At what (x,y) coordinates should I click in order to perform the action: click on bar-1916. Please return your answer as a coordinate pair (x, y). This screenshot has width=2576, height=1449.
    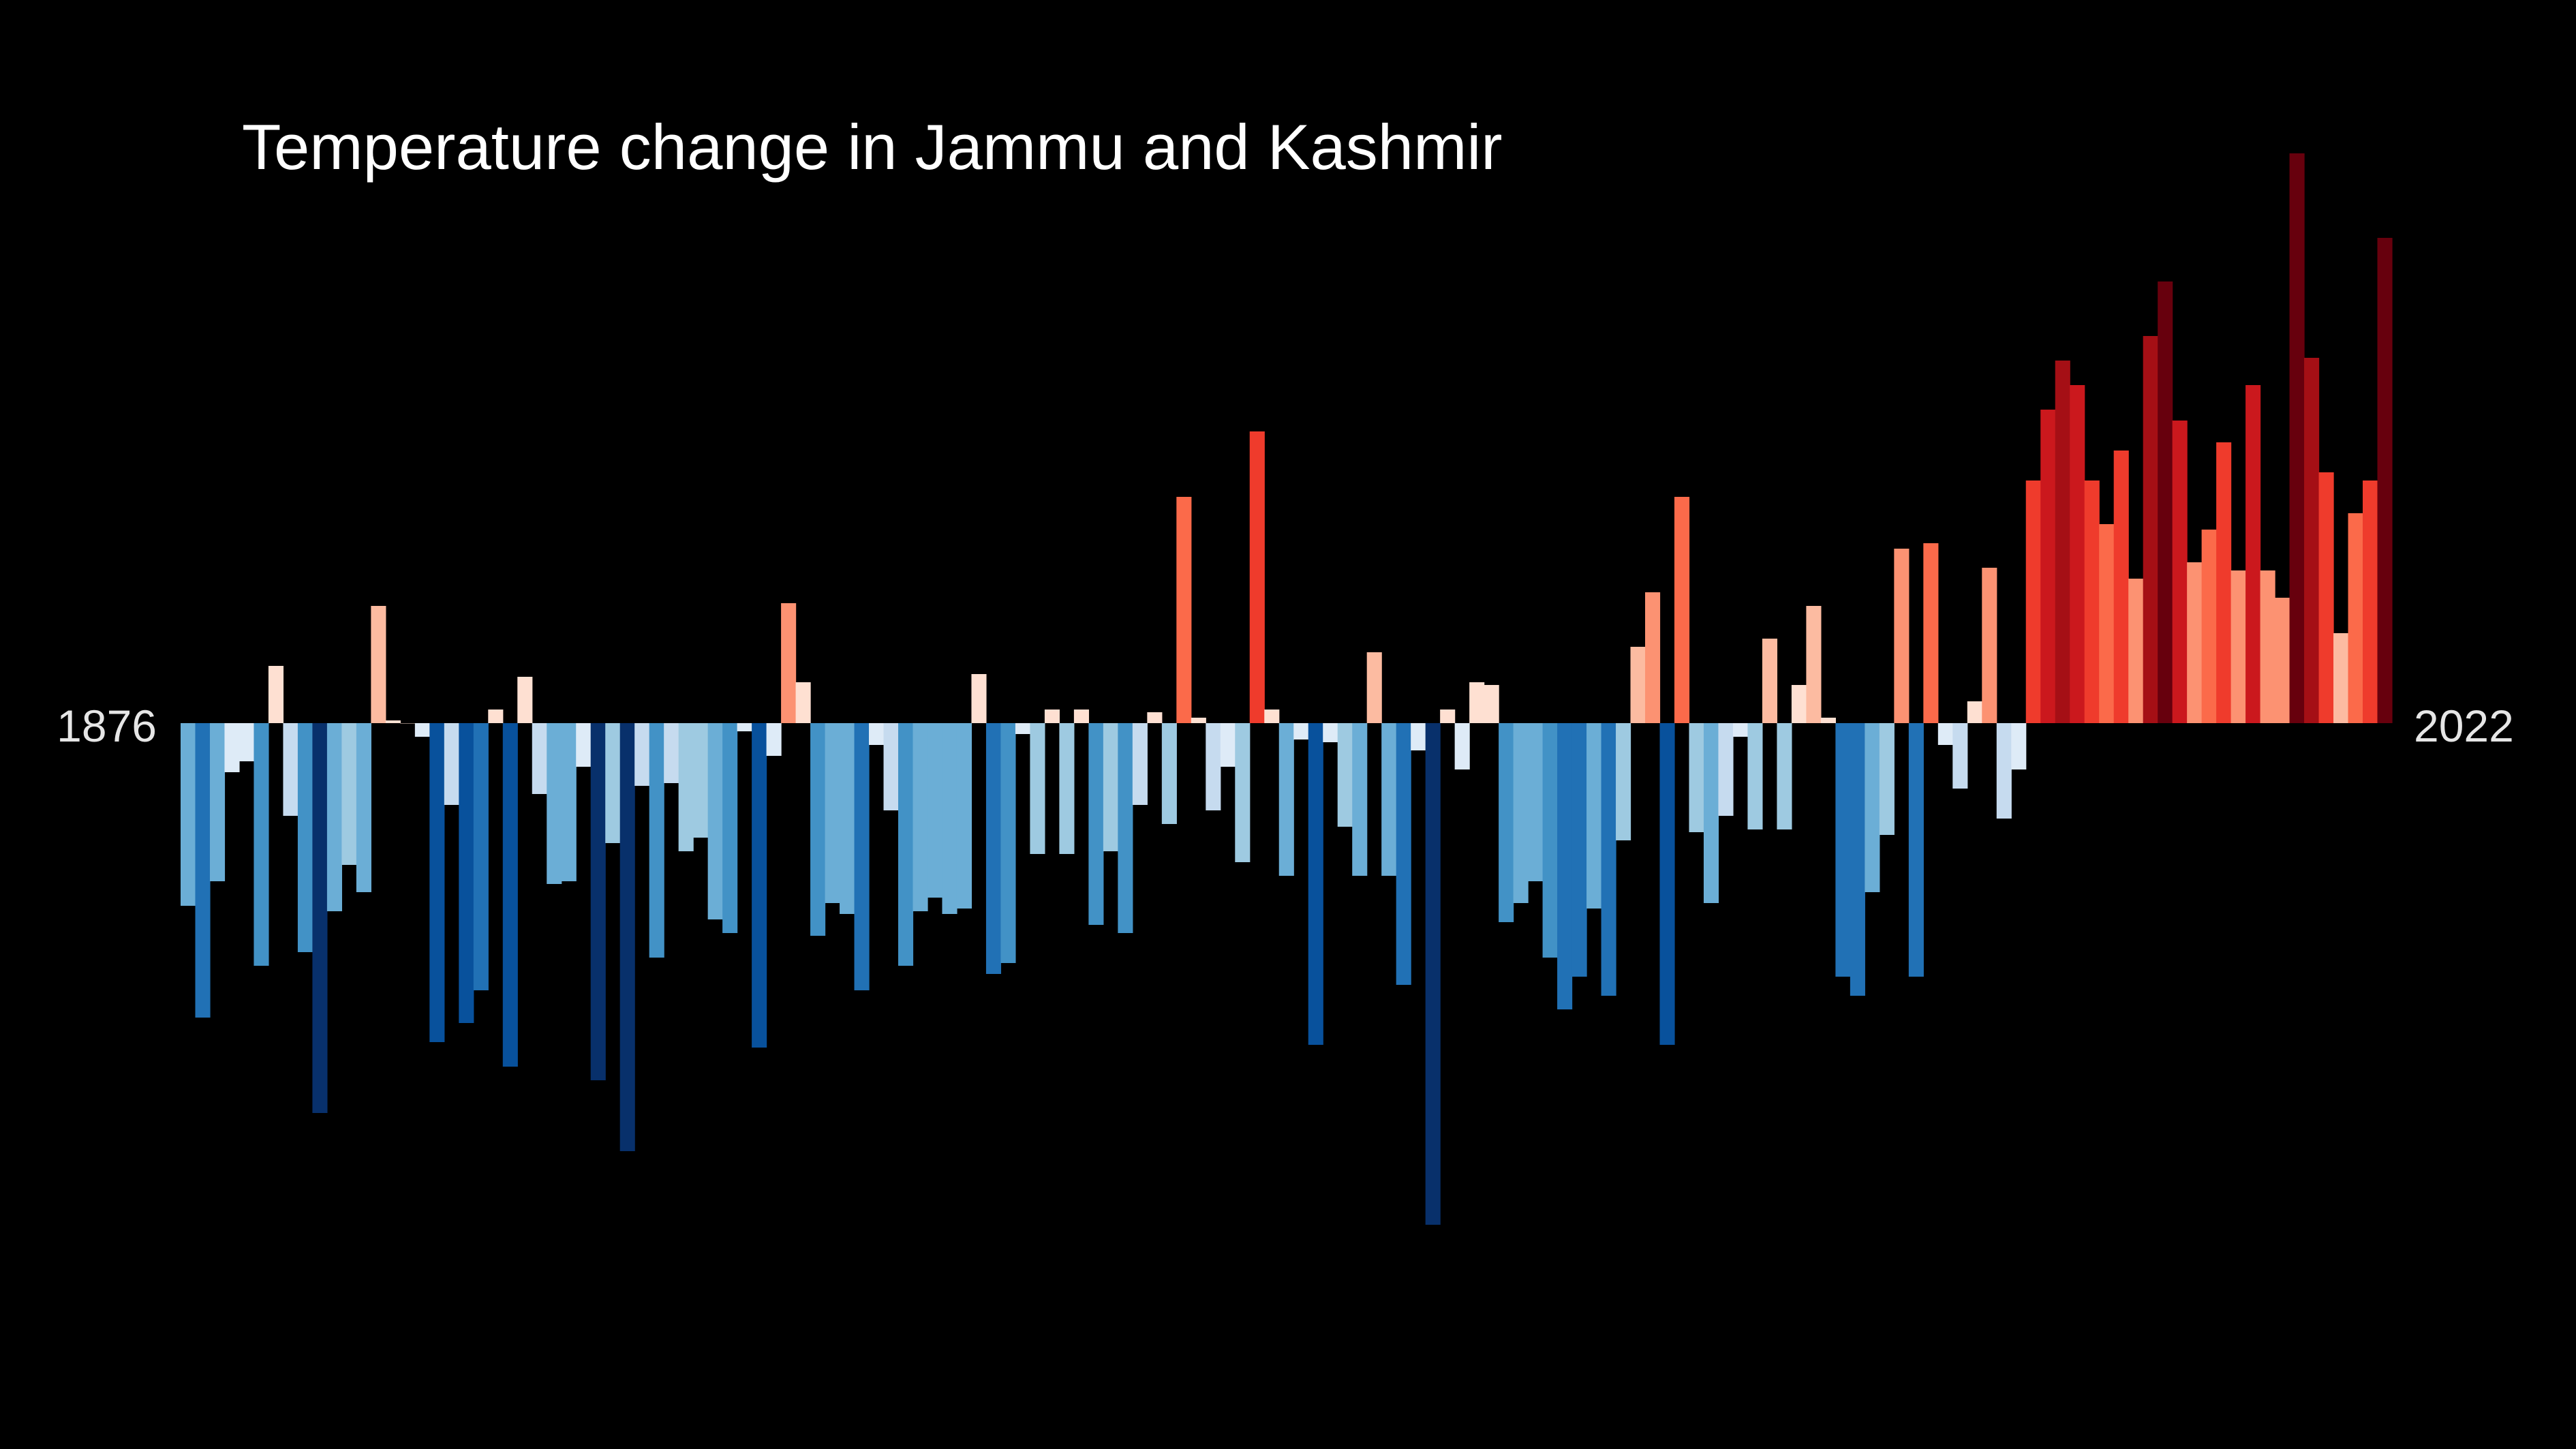
    Looking at the image, I should click on (774, 740).